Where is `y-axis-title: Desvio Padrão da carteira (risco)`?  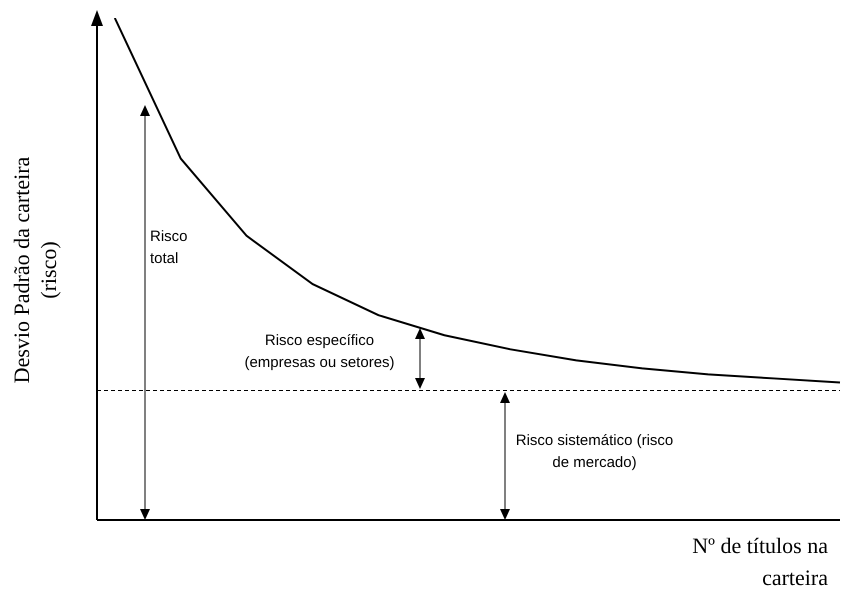 y-axis-title: Desvio Padrão da carteira (risco) is located at coordinates (35, 270).